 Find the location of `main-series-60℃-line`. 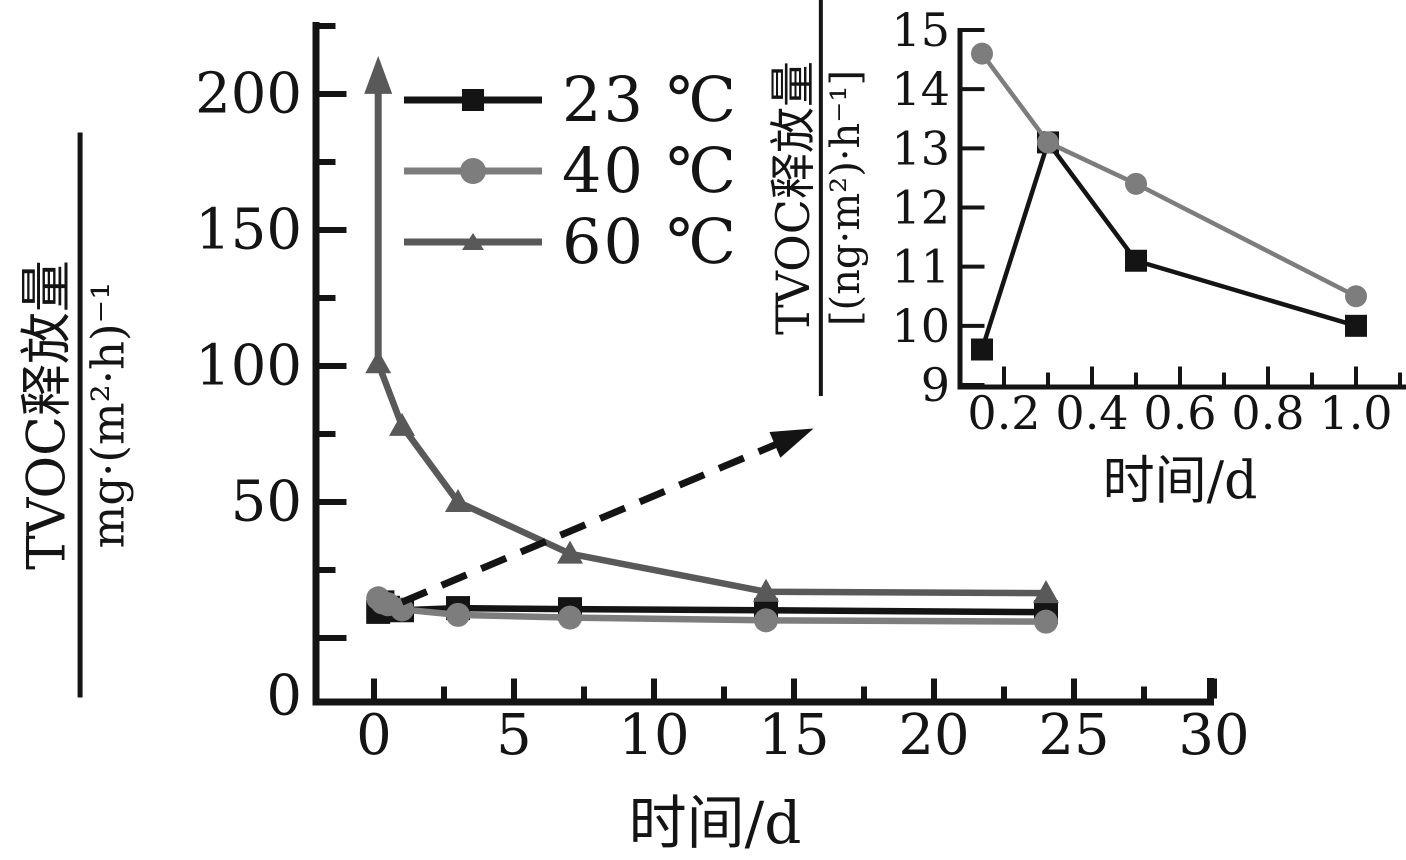

main-series-60℃-line is located at coordinates (711, 479).